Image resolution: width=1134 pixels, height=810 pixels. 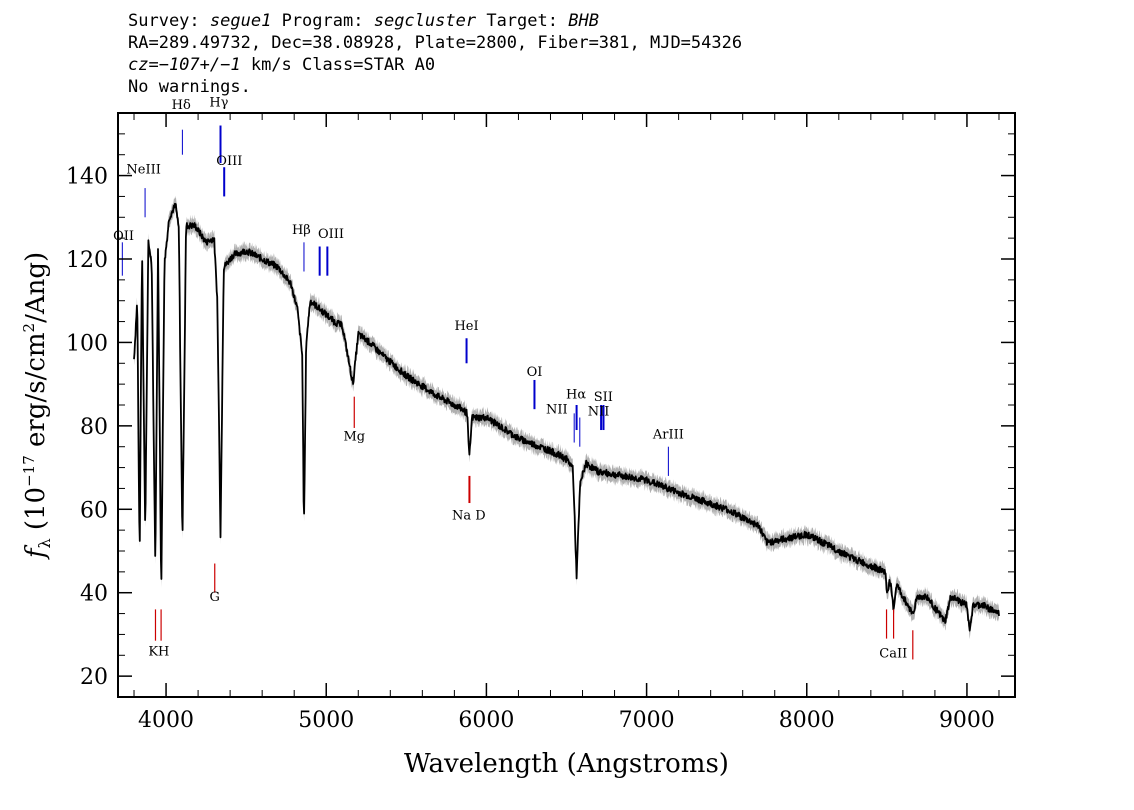 What do you see at coordinates (599, 411) in the screenshot?
I see `emission-line-nii-label-2: NII` at bounding box center [599, 411].